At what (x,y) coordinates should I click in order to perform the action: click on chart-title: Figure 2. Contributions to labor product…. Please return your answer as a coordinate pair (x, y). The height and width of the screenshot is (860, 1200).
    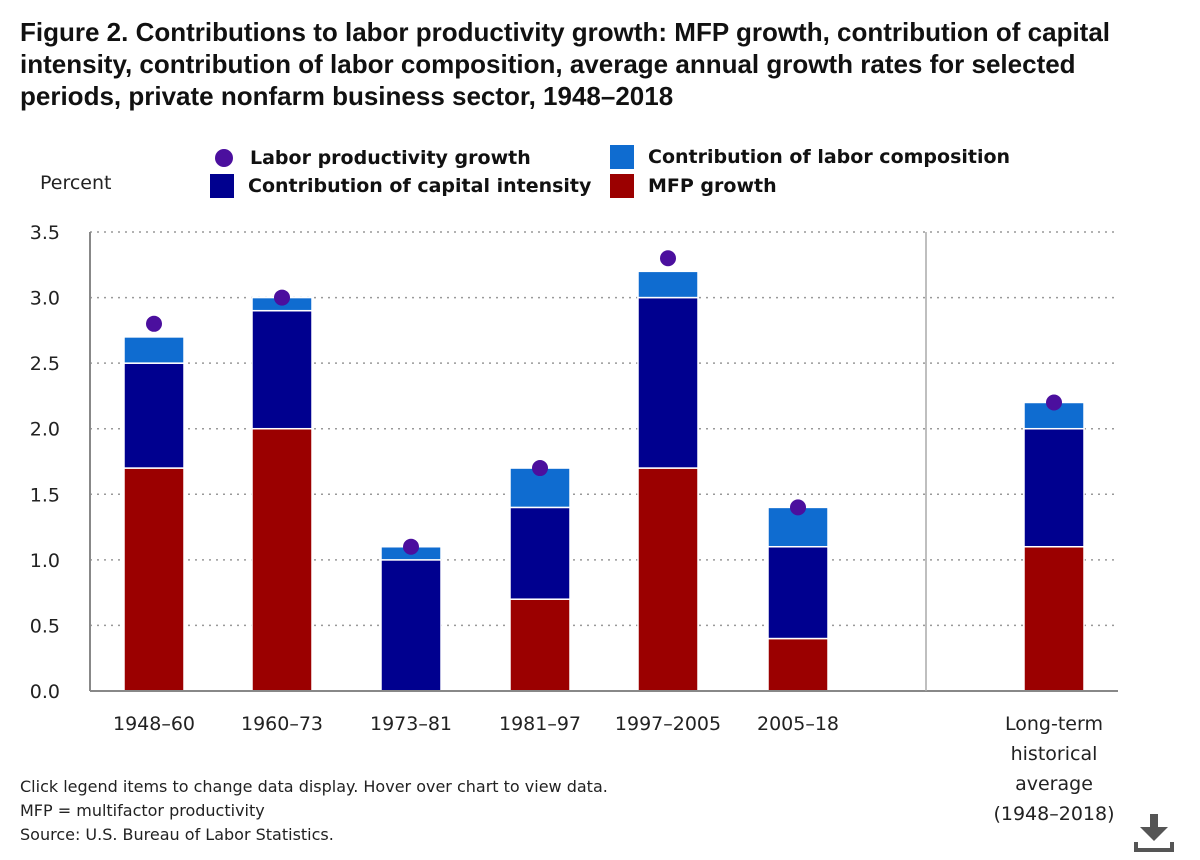
    Looking at the image, I should click on (565, 64).